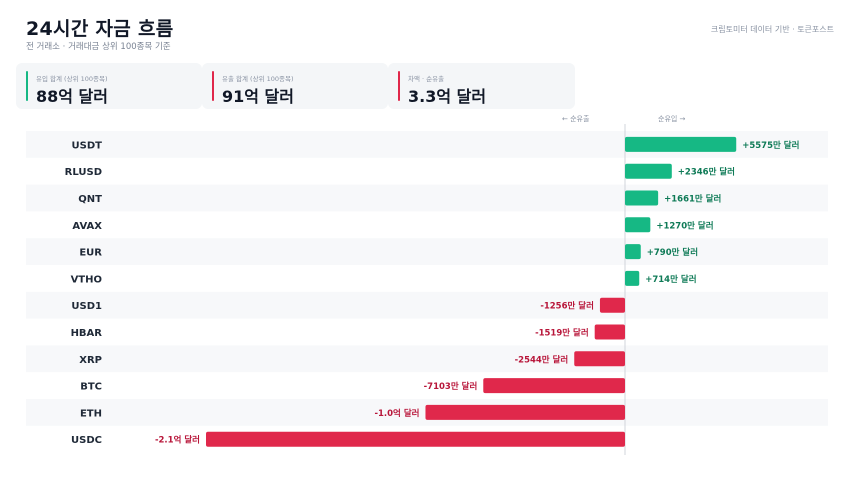 The image size is (860, 483). Describe the element at coordinates (706, 172) in the screenshot. I see `value-label: +2346만 달러` at that location.